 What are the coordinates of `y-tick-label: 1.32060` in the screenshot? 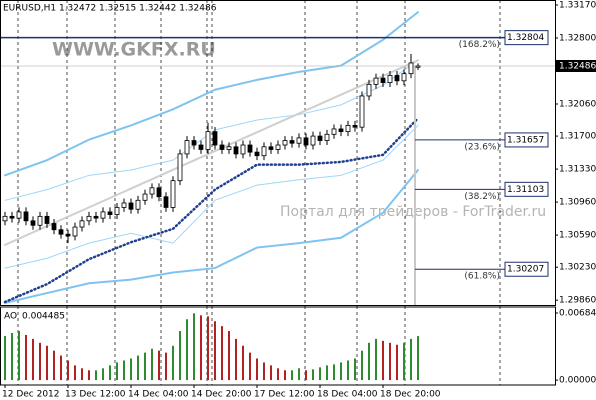 It's located at (577, 104).